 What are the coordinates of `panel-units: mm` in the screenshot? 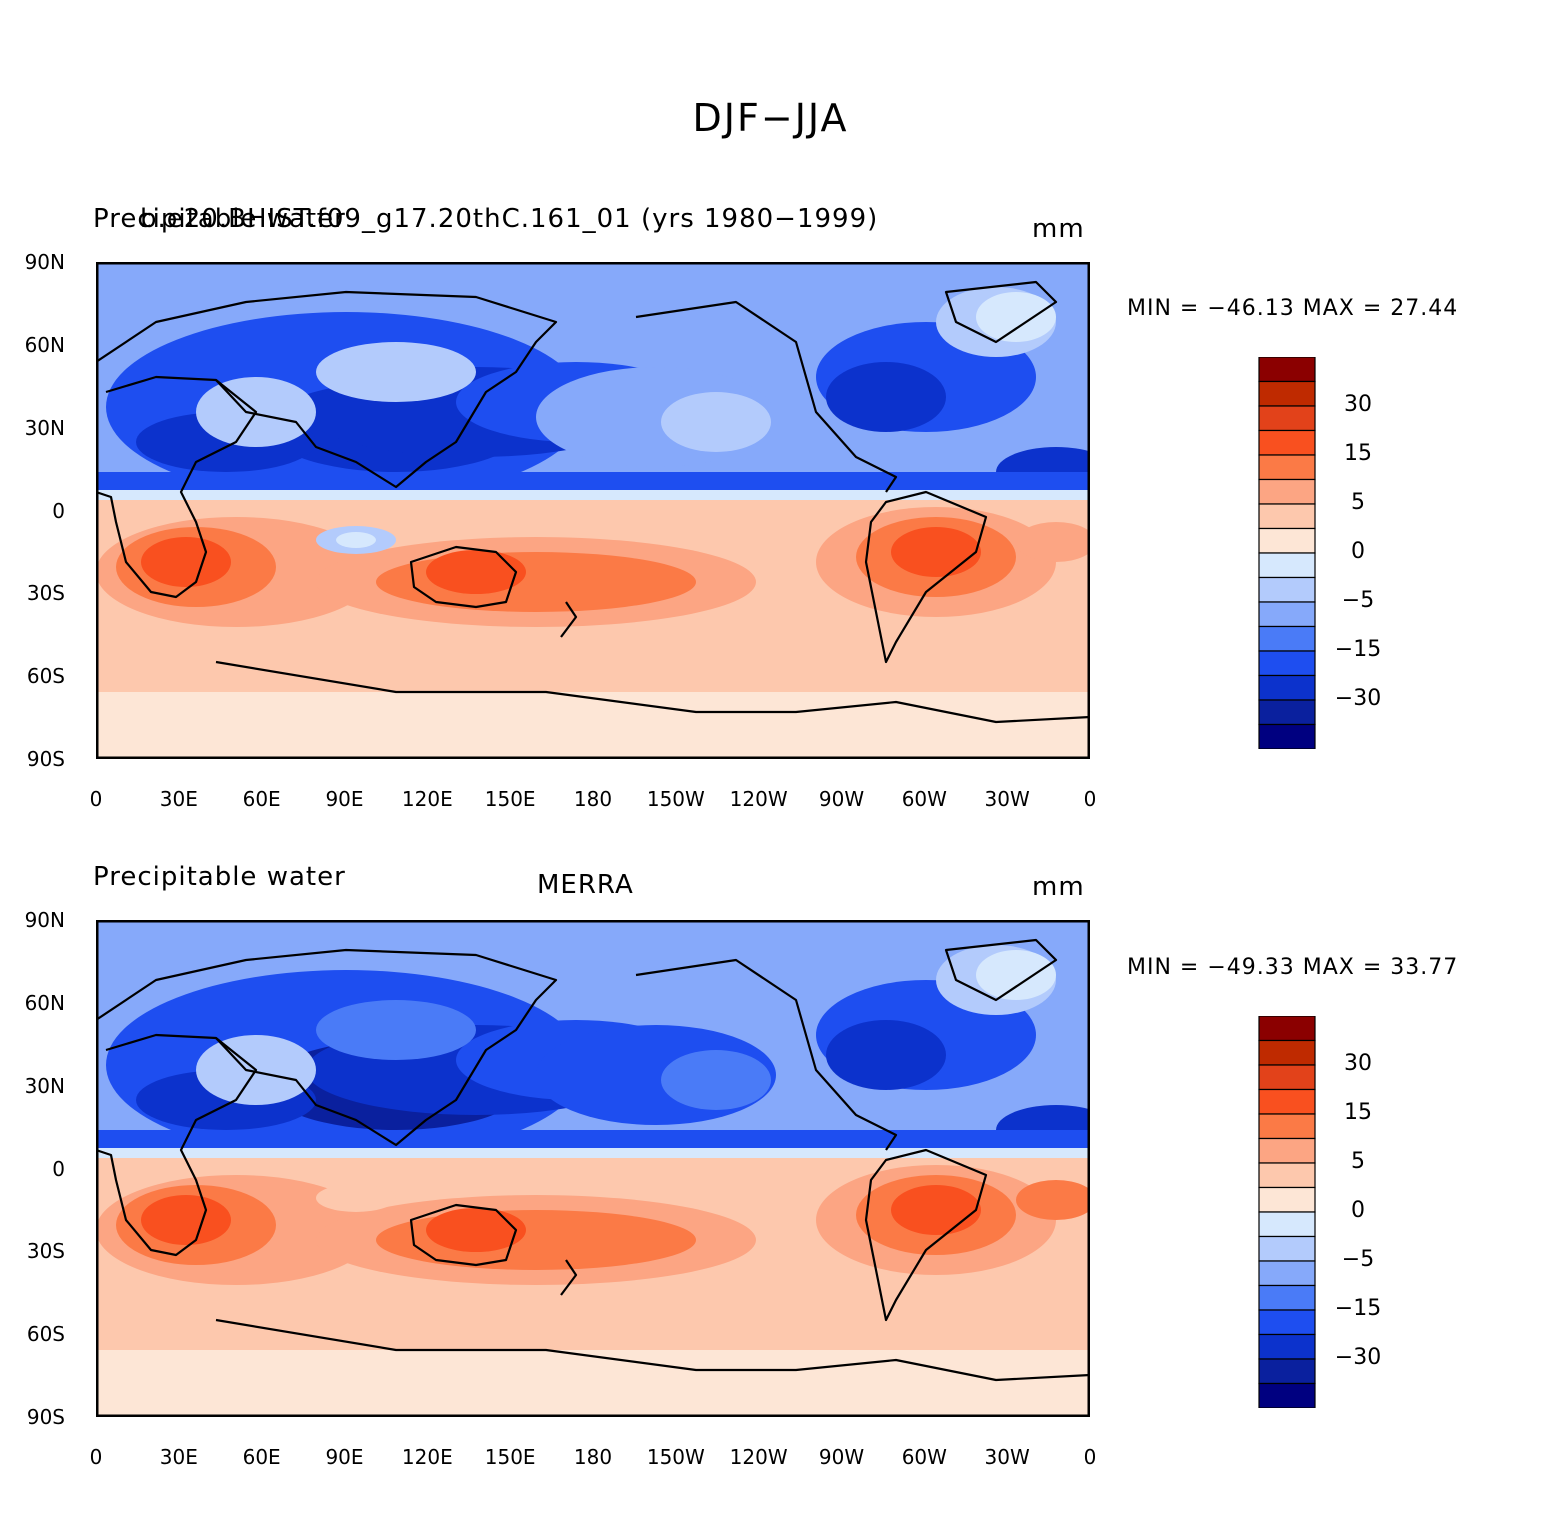 It's located at (1058, 229).